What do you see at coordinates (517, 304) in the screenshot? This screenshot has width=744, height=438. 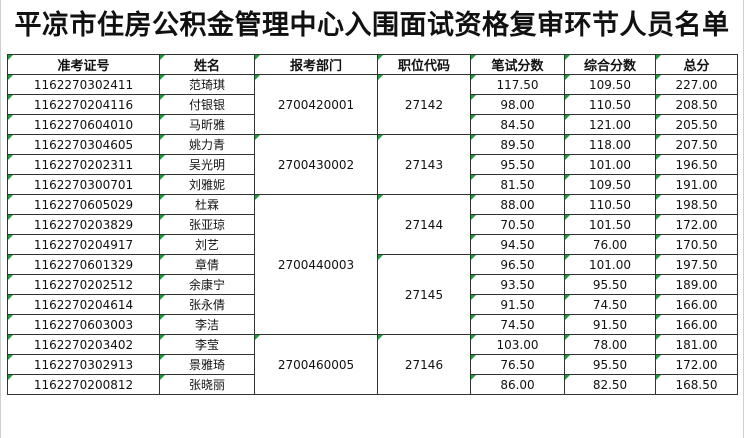 I see `written-score-cell: 91.50` at bounding box center [517, 304].